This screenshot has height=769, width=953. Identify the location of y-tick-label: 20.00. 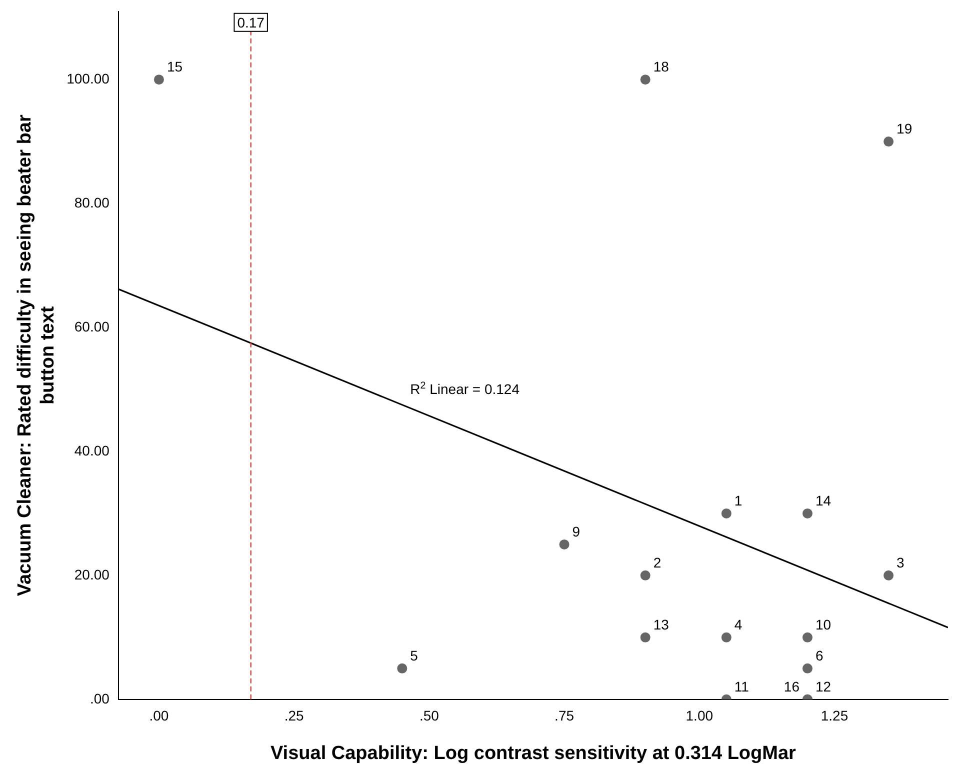
(92, 574).